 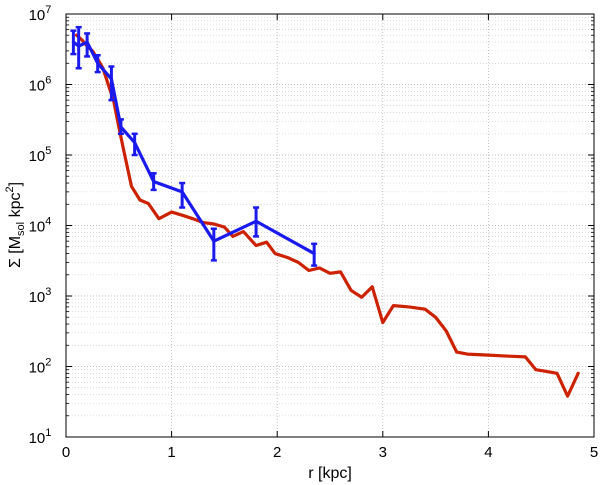 What do you see at coordinates (383, 452) in the screenshot?
I see `x-tick-label: 3` at bounding box center [383, 452].